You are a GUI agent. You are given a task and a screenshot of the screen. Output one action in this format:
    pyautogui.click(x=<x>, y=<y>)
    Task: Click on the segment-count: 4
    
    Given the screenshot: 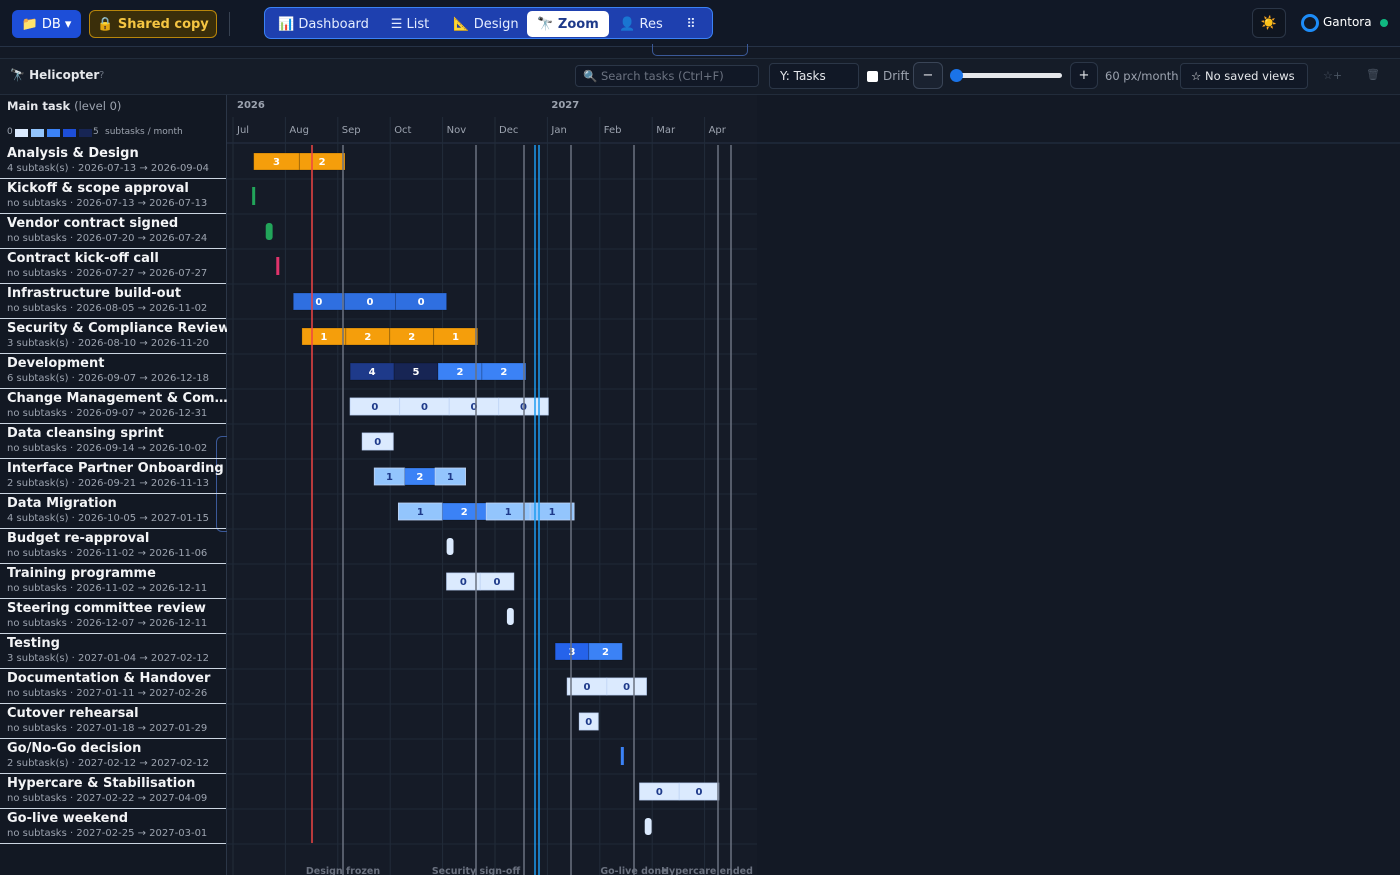 What is the action you would take?
    pyautogui.click(x=372, y=372)
    